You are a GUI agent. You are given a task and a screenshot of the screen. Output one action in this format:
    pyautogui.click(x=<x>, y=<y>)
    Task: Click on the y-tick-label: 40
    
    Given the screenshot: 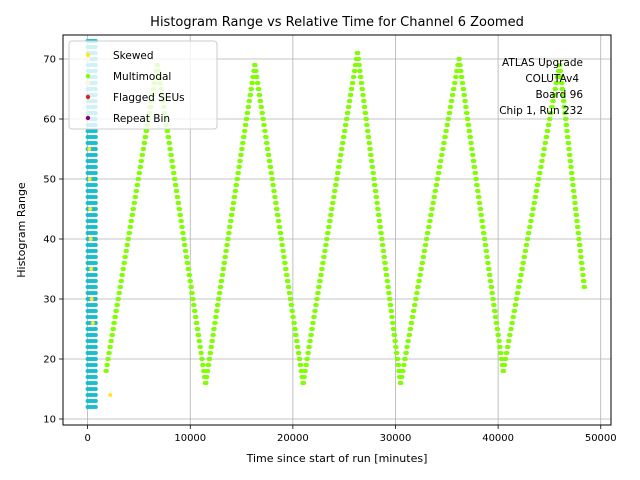 What is the action you would take?
    pyautogui.click(x=49, y=240)
    